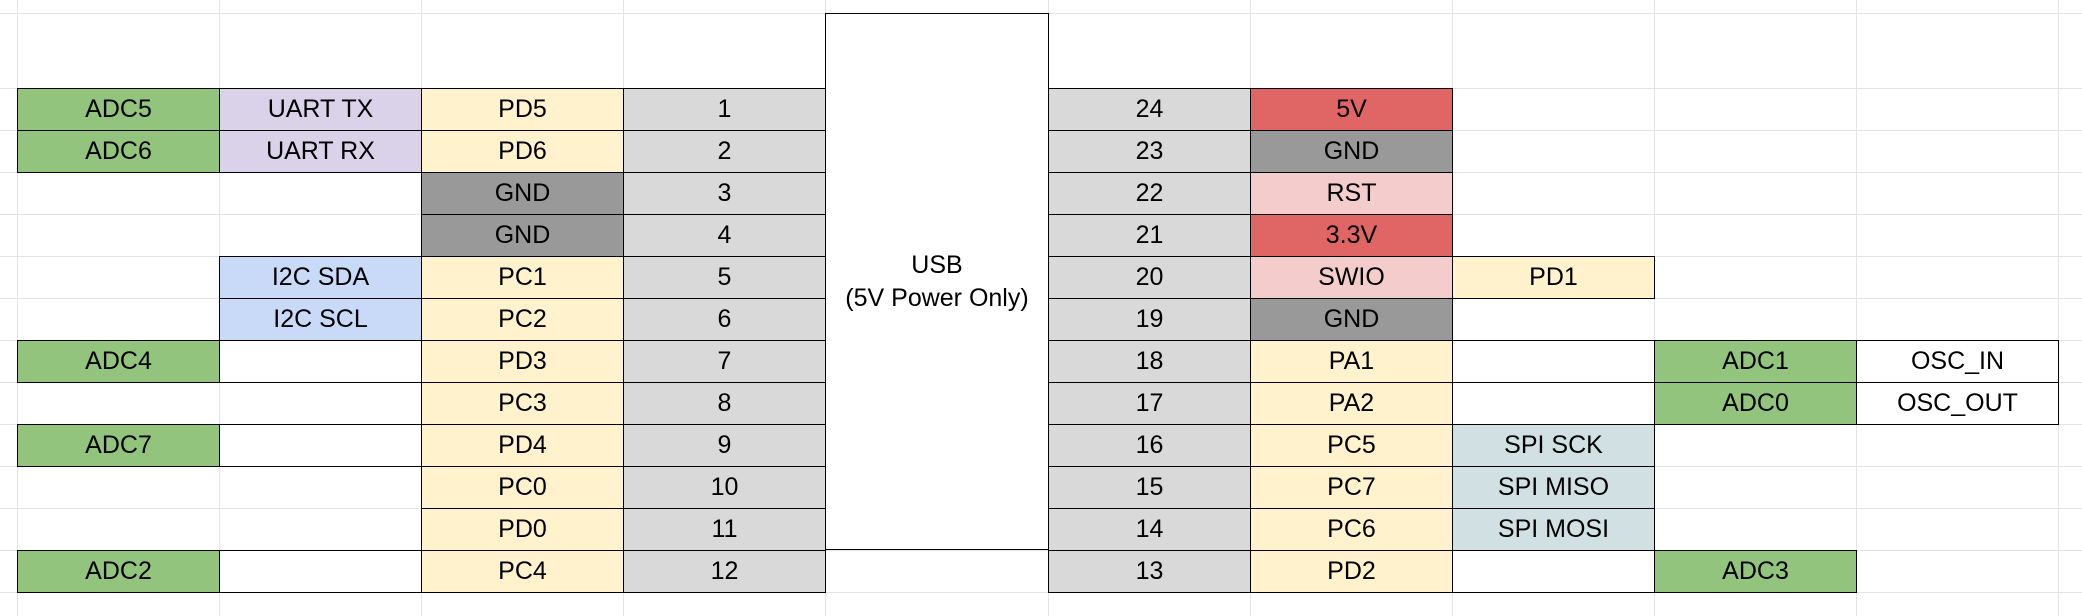 The width and height of the screenshot is (2082, 616). Describe the element at coordinates (1149, 193) in the screenshot. I see `pin-cell-pin-number: 22` at that location.